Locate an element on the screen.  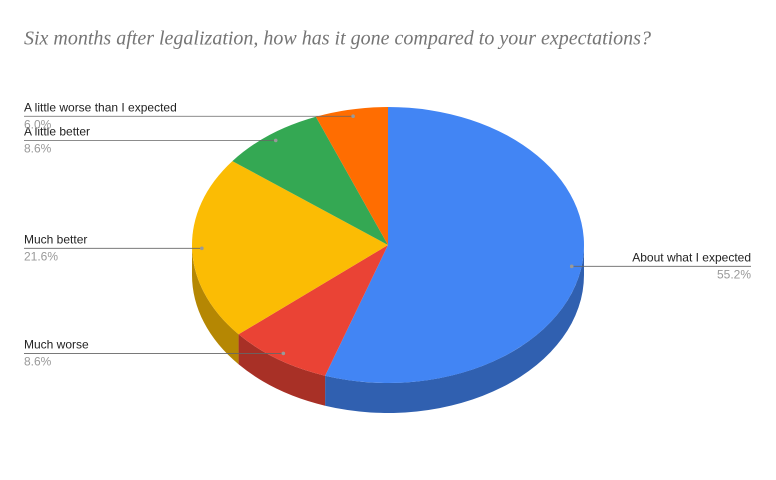
slice-label: A little better is located at coordinates (57, 132).